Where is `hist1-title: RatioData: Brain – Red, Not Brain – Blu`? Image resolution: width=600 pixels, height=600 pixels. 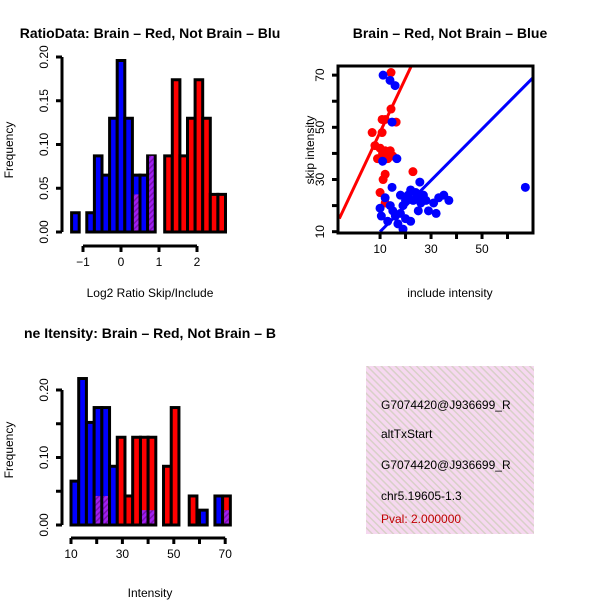 hist1-title: RatioData: Brain – Red, Not Brain – Blu is located at coordinates (150, 33).